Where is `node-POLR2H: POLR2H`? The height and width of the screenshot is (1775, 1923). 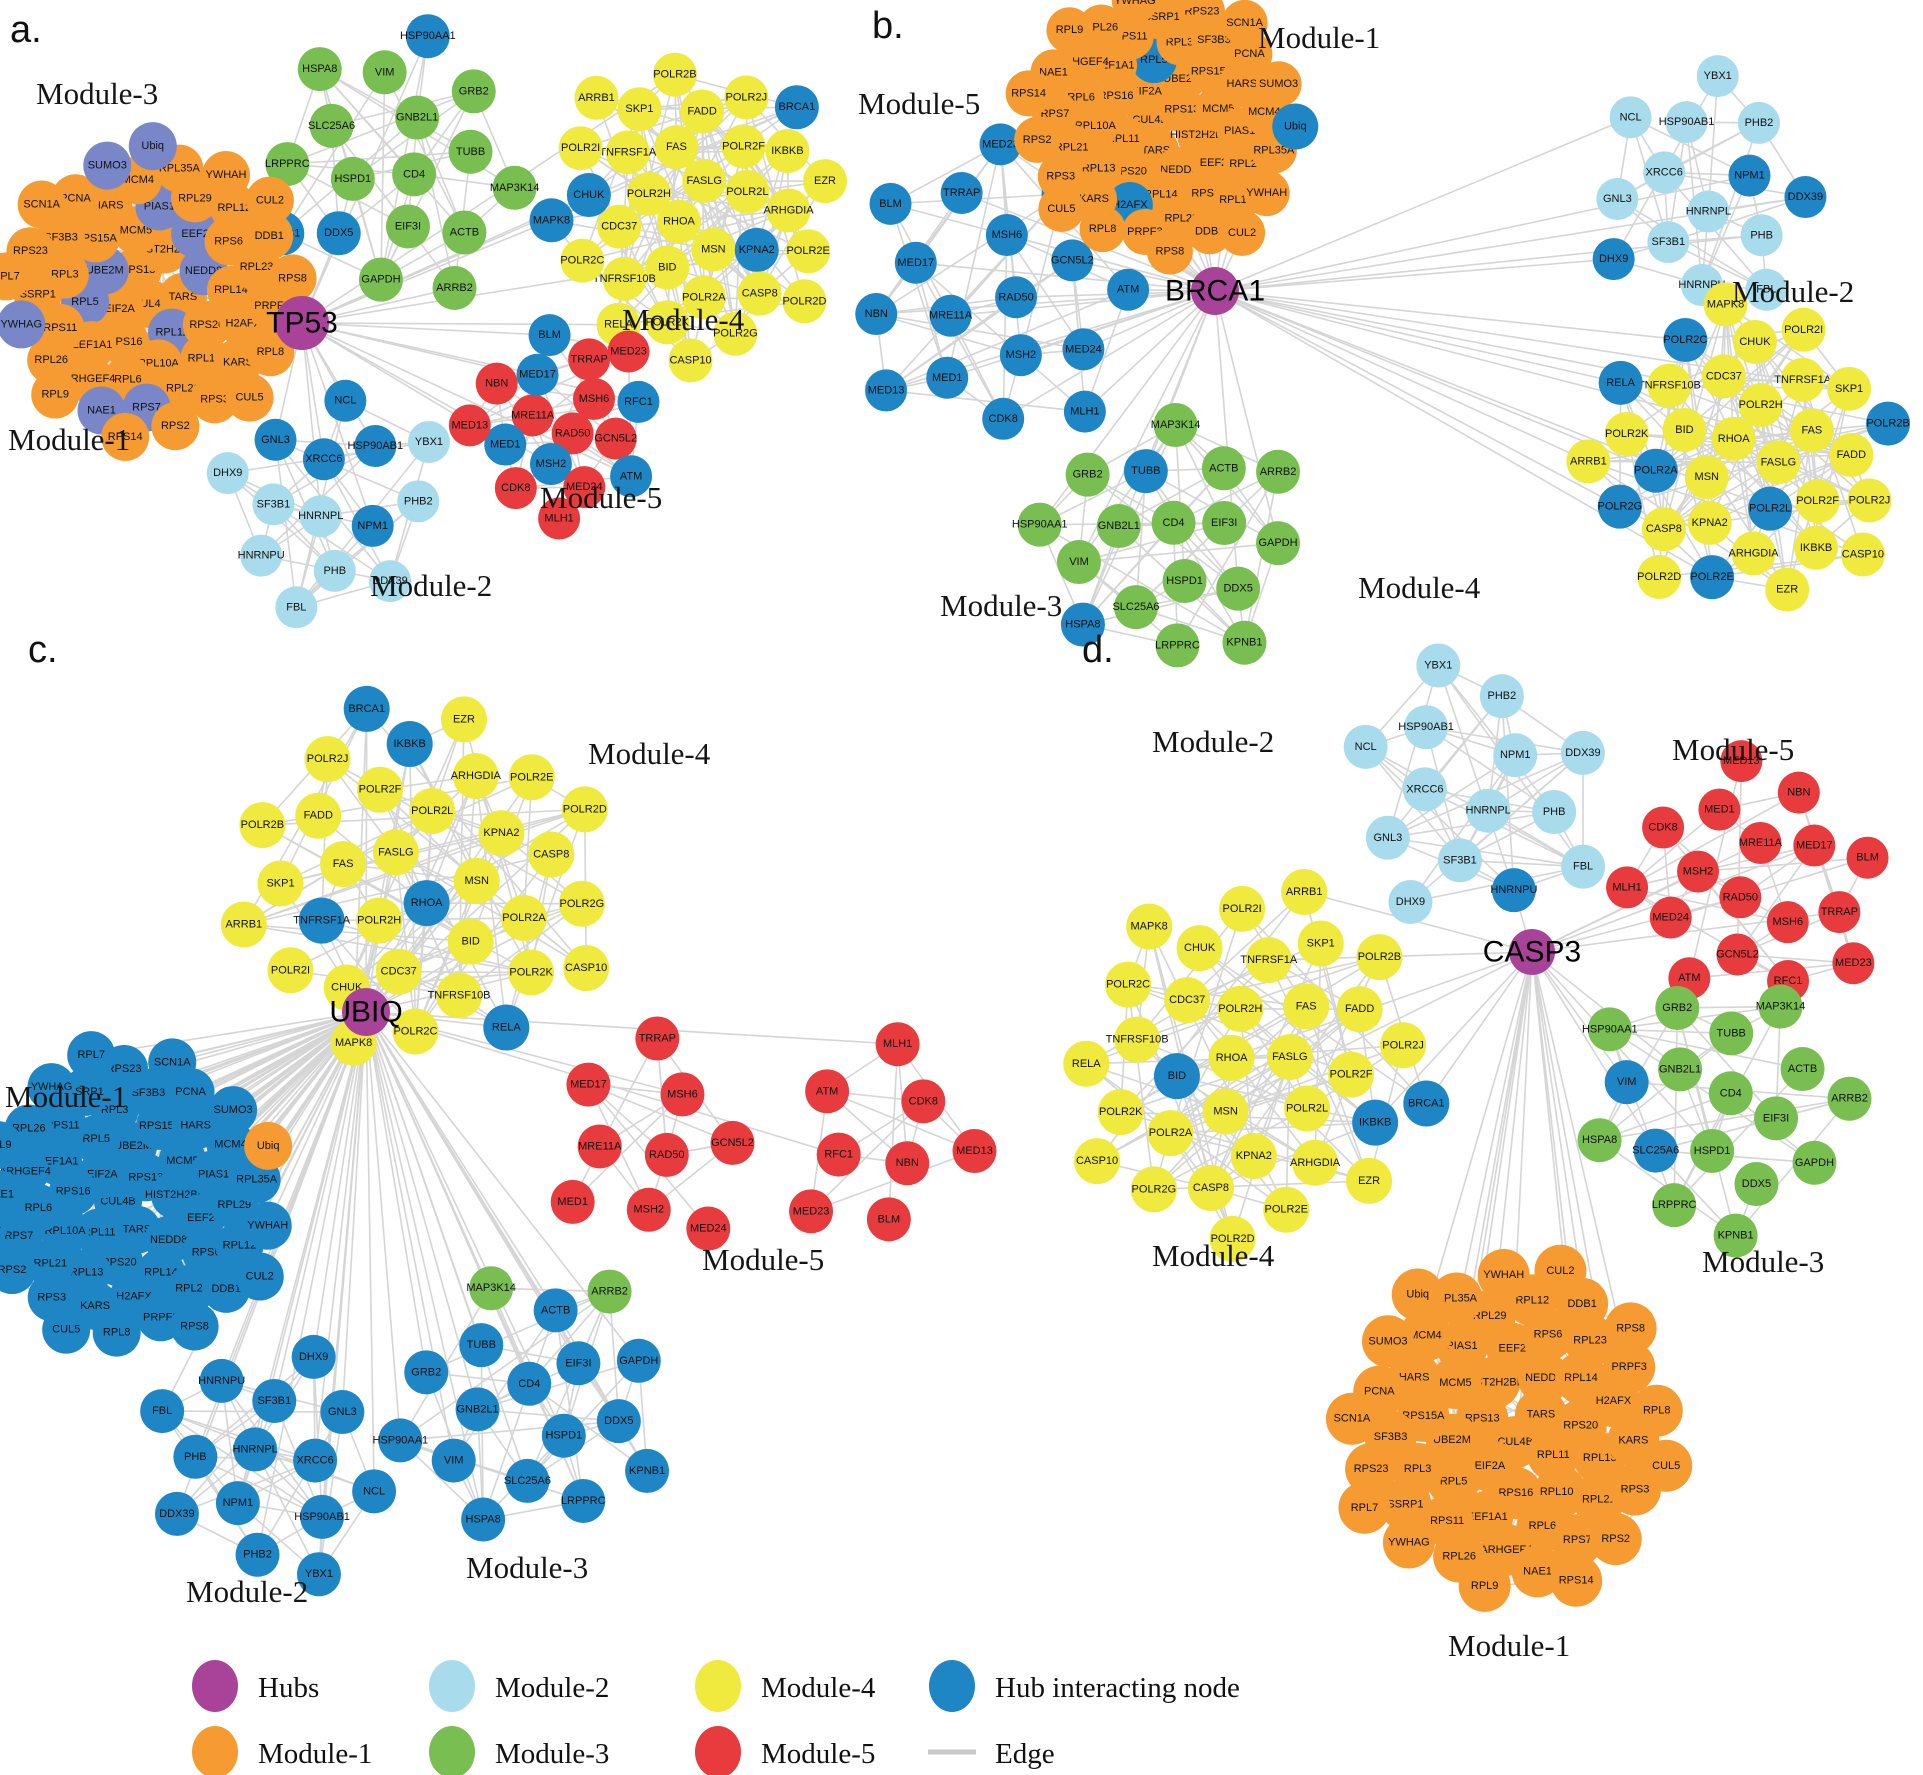 node-POLR2H: POLR2H is located at coordinates (1240, 1008).